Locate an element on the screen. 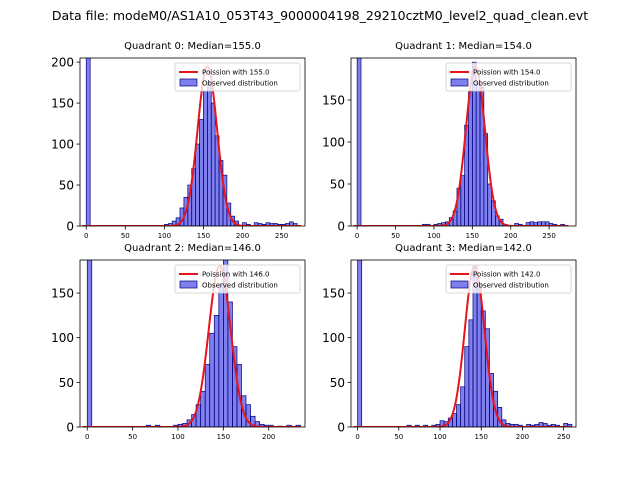  legend: Poission with 155.0 Observed distribution is located at coordinates (237, 77).